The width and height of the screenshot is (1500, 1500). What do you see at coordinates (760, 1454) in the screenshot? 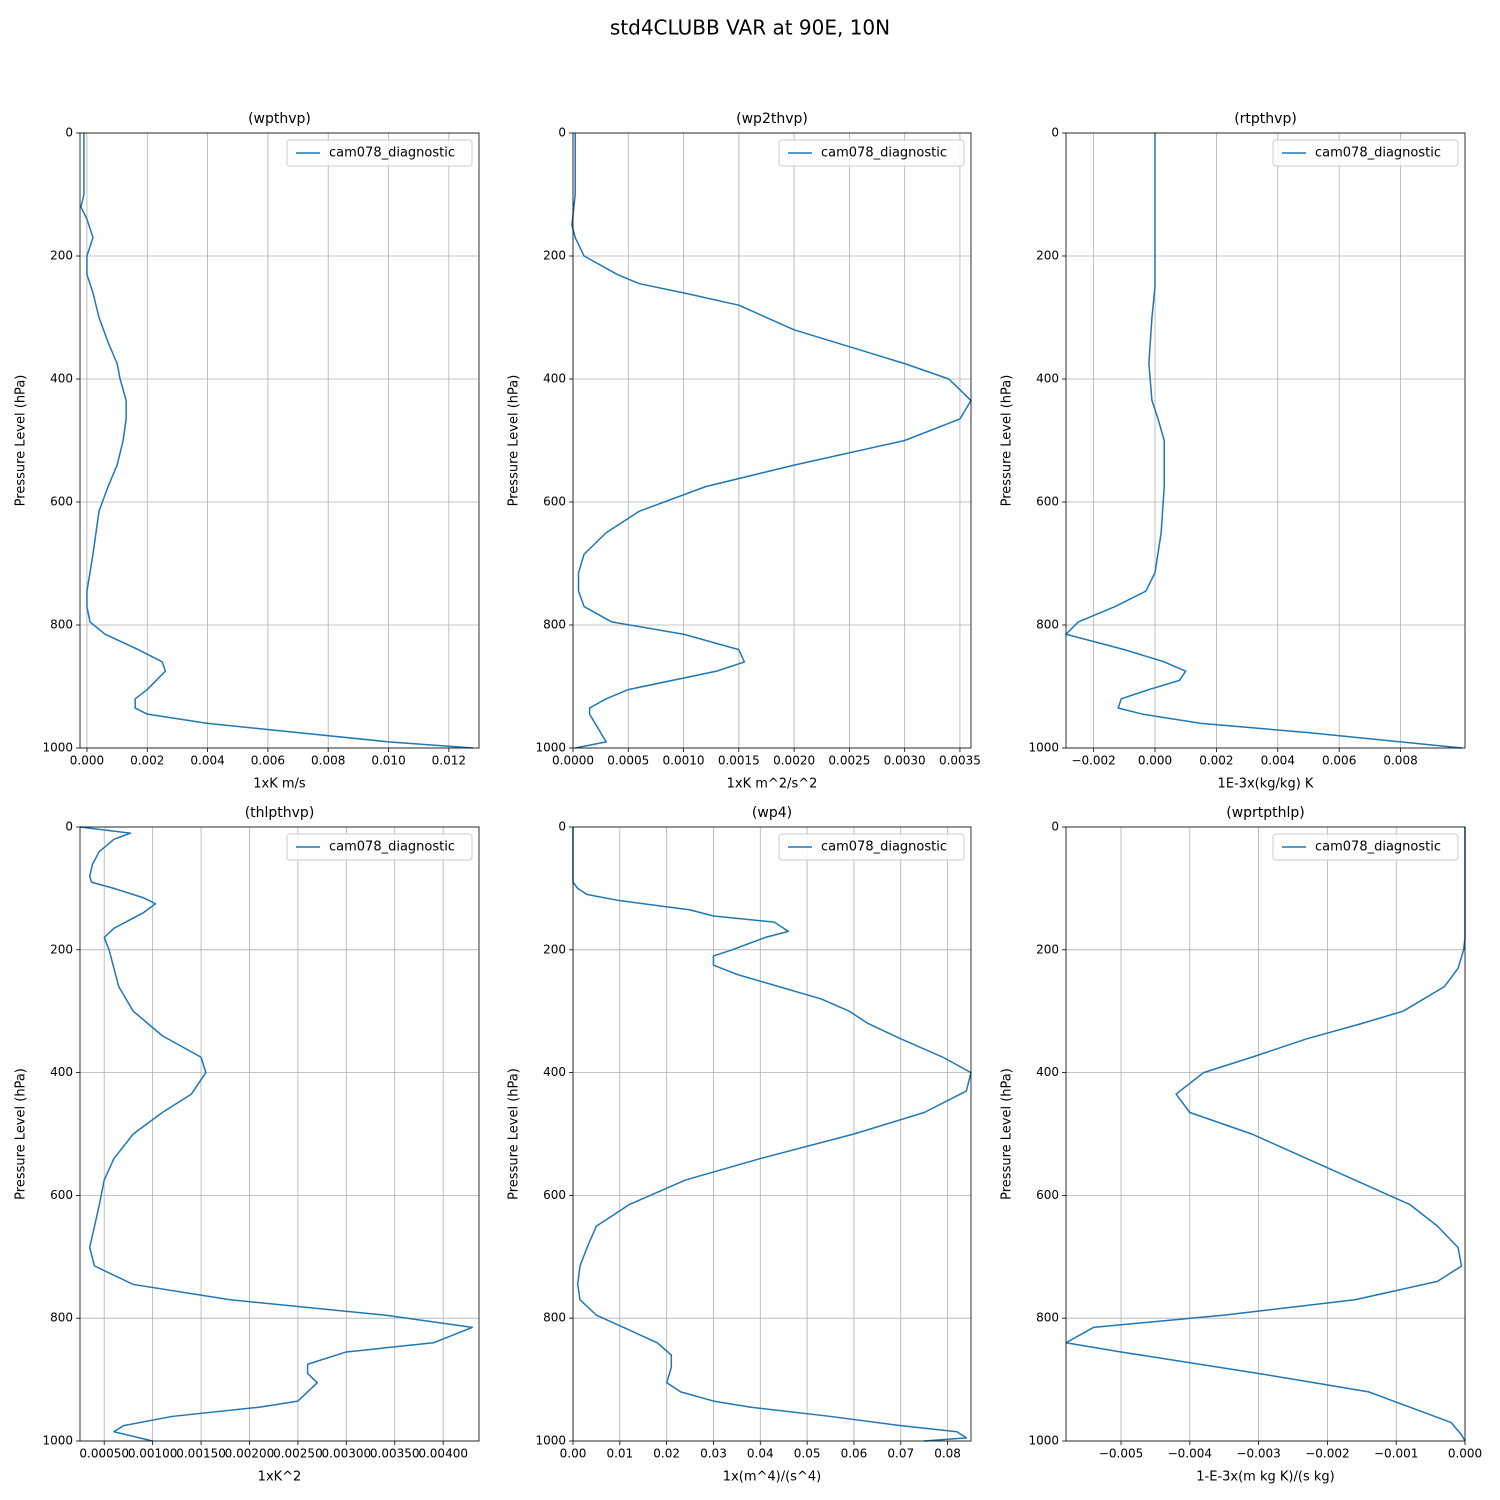
I see `x-tick-label: 0.04` at bounding box center [760, 1454].